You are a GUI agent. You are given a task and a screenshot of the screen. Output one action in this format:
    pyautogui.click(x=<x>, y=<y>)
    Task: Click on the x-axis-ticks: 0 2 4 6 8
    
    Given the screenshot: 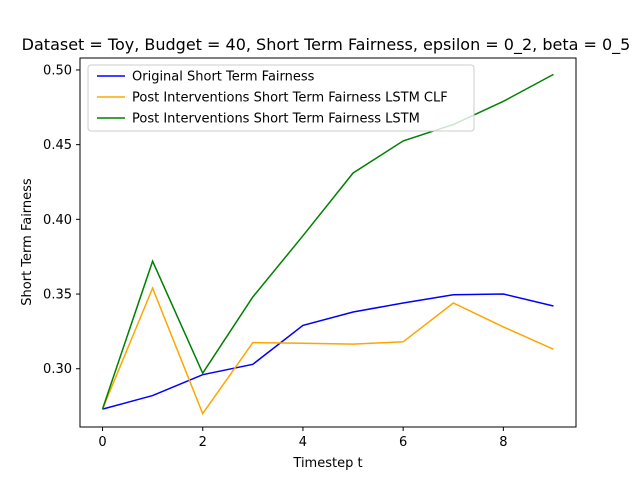 What is the action you would take?
    pyautogui.click(x=302, y=438)
    